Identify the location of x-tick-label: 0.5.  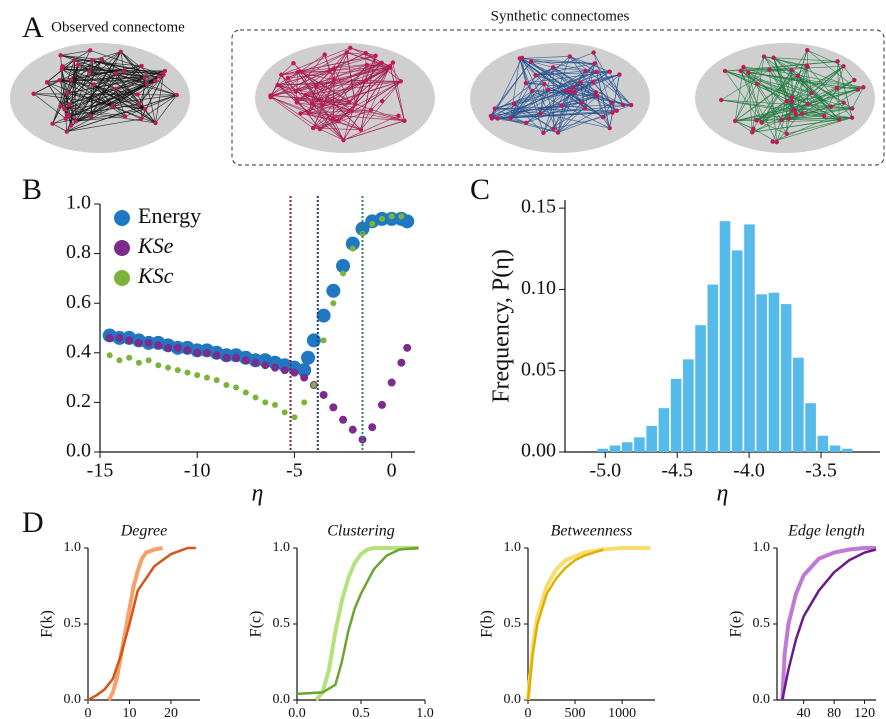
(361, 712).